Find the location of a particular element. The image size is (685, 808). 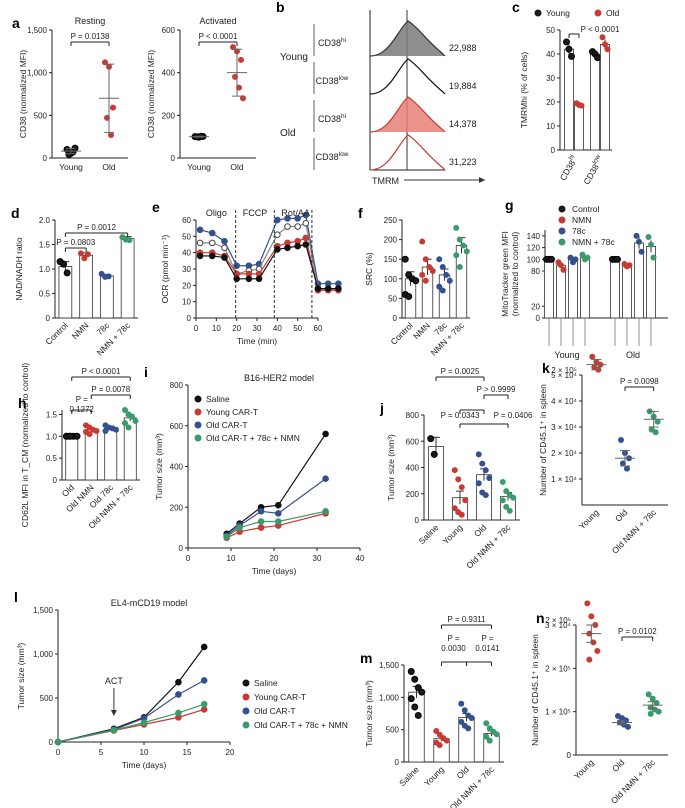

x-tick-label: 15 is located at coordinates (187, 752).